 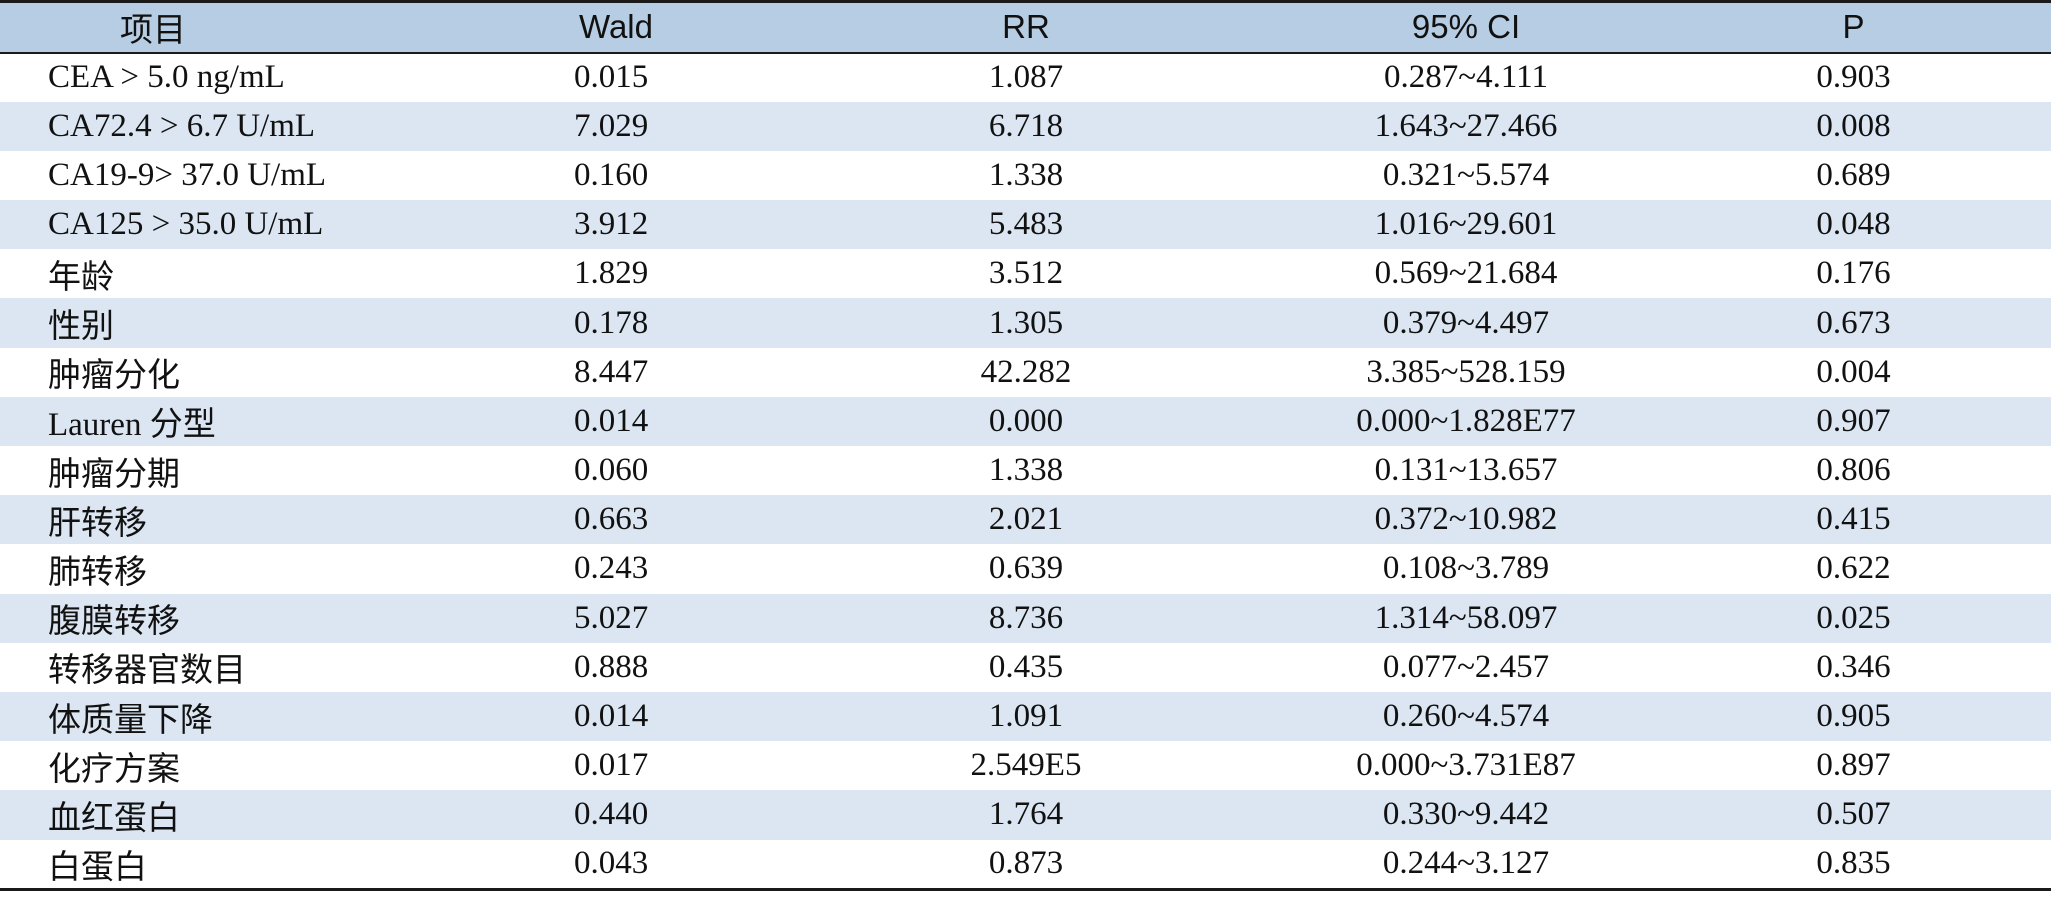 I want to click on cell-rr: 5.483, so click(x=1026, y=225).